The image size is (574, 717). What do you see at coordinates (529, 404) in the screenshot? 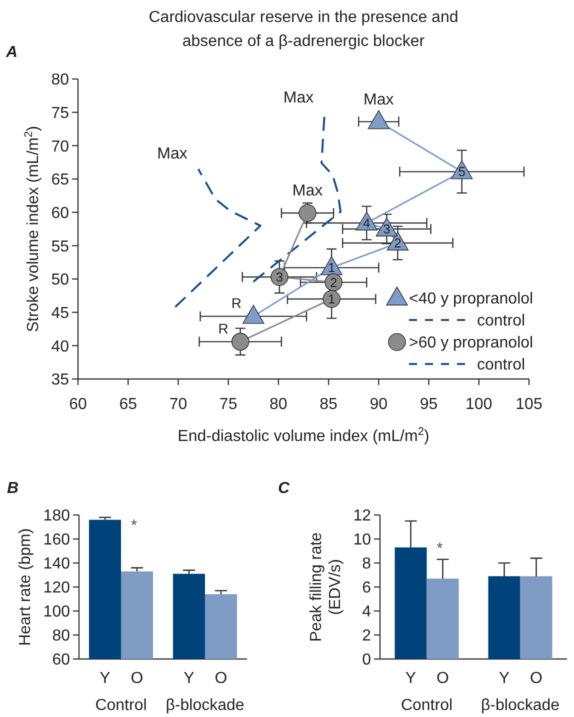
I see `x-tick-label: 105` at bounding box center [529, 404].